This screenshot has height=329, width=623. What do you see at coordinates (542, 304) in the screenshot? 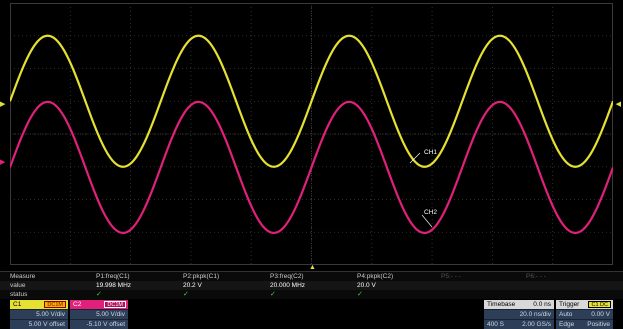
I see `timebase-delay: 0.0 ns` at bounding box center [542, 304].